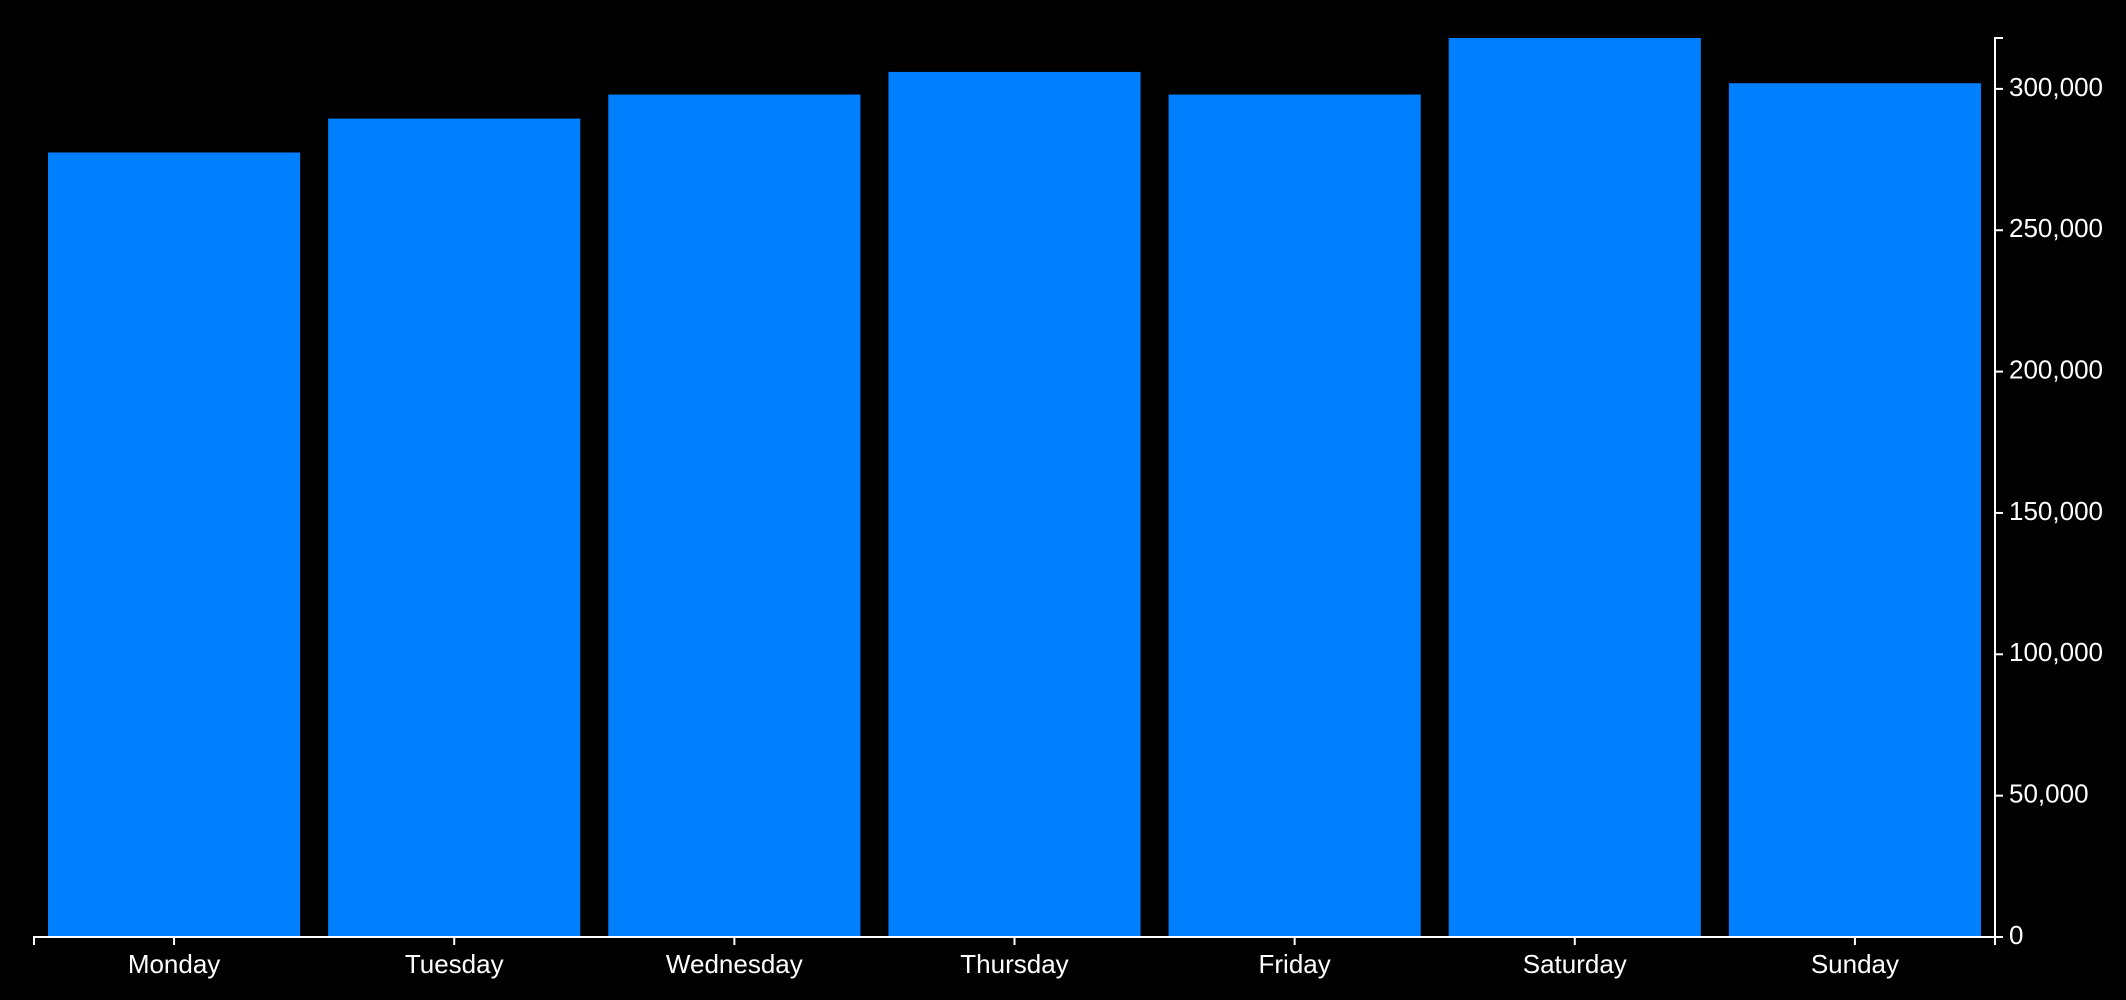  I want to click on y-axis, so click(1998, 487).